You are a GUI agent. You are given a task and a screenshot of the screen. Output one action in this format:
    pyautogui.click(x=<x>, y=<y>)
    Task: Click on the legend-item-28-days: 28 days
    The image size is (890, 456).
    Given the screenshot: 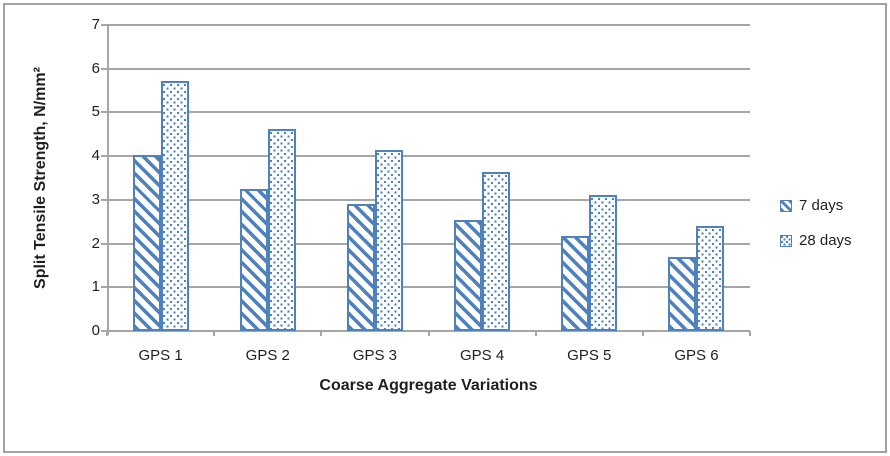 What is the action you would take?
    pyautogui.click(x=816, y=240)
    